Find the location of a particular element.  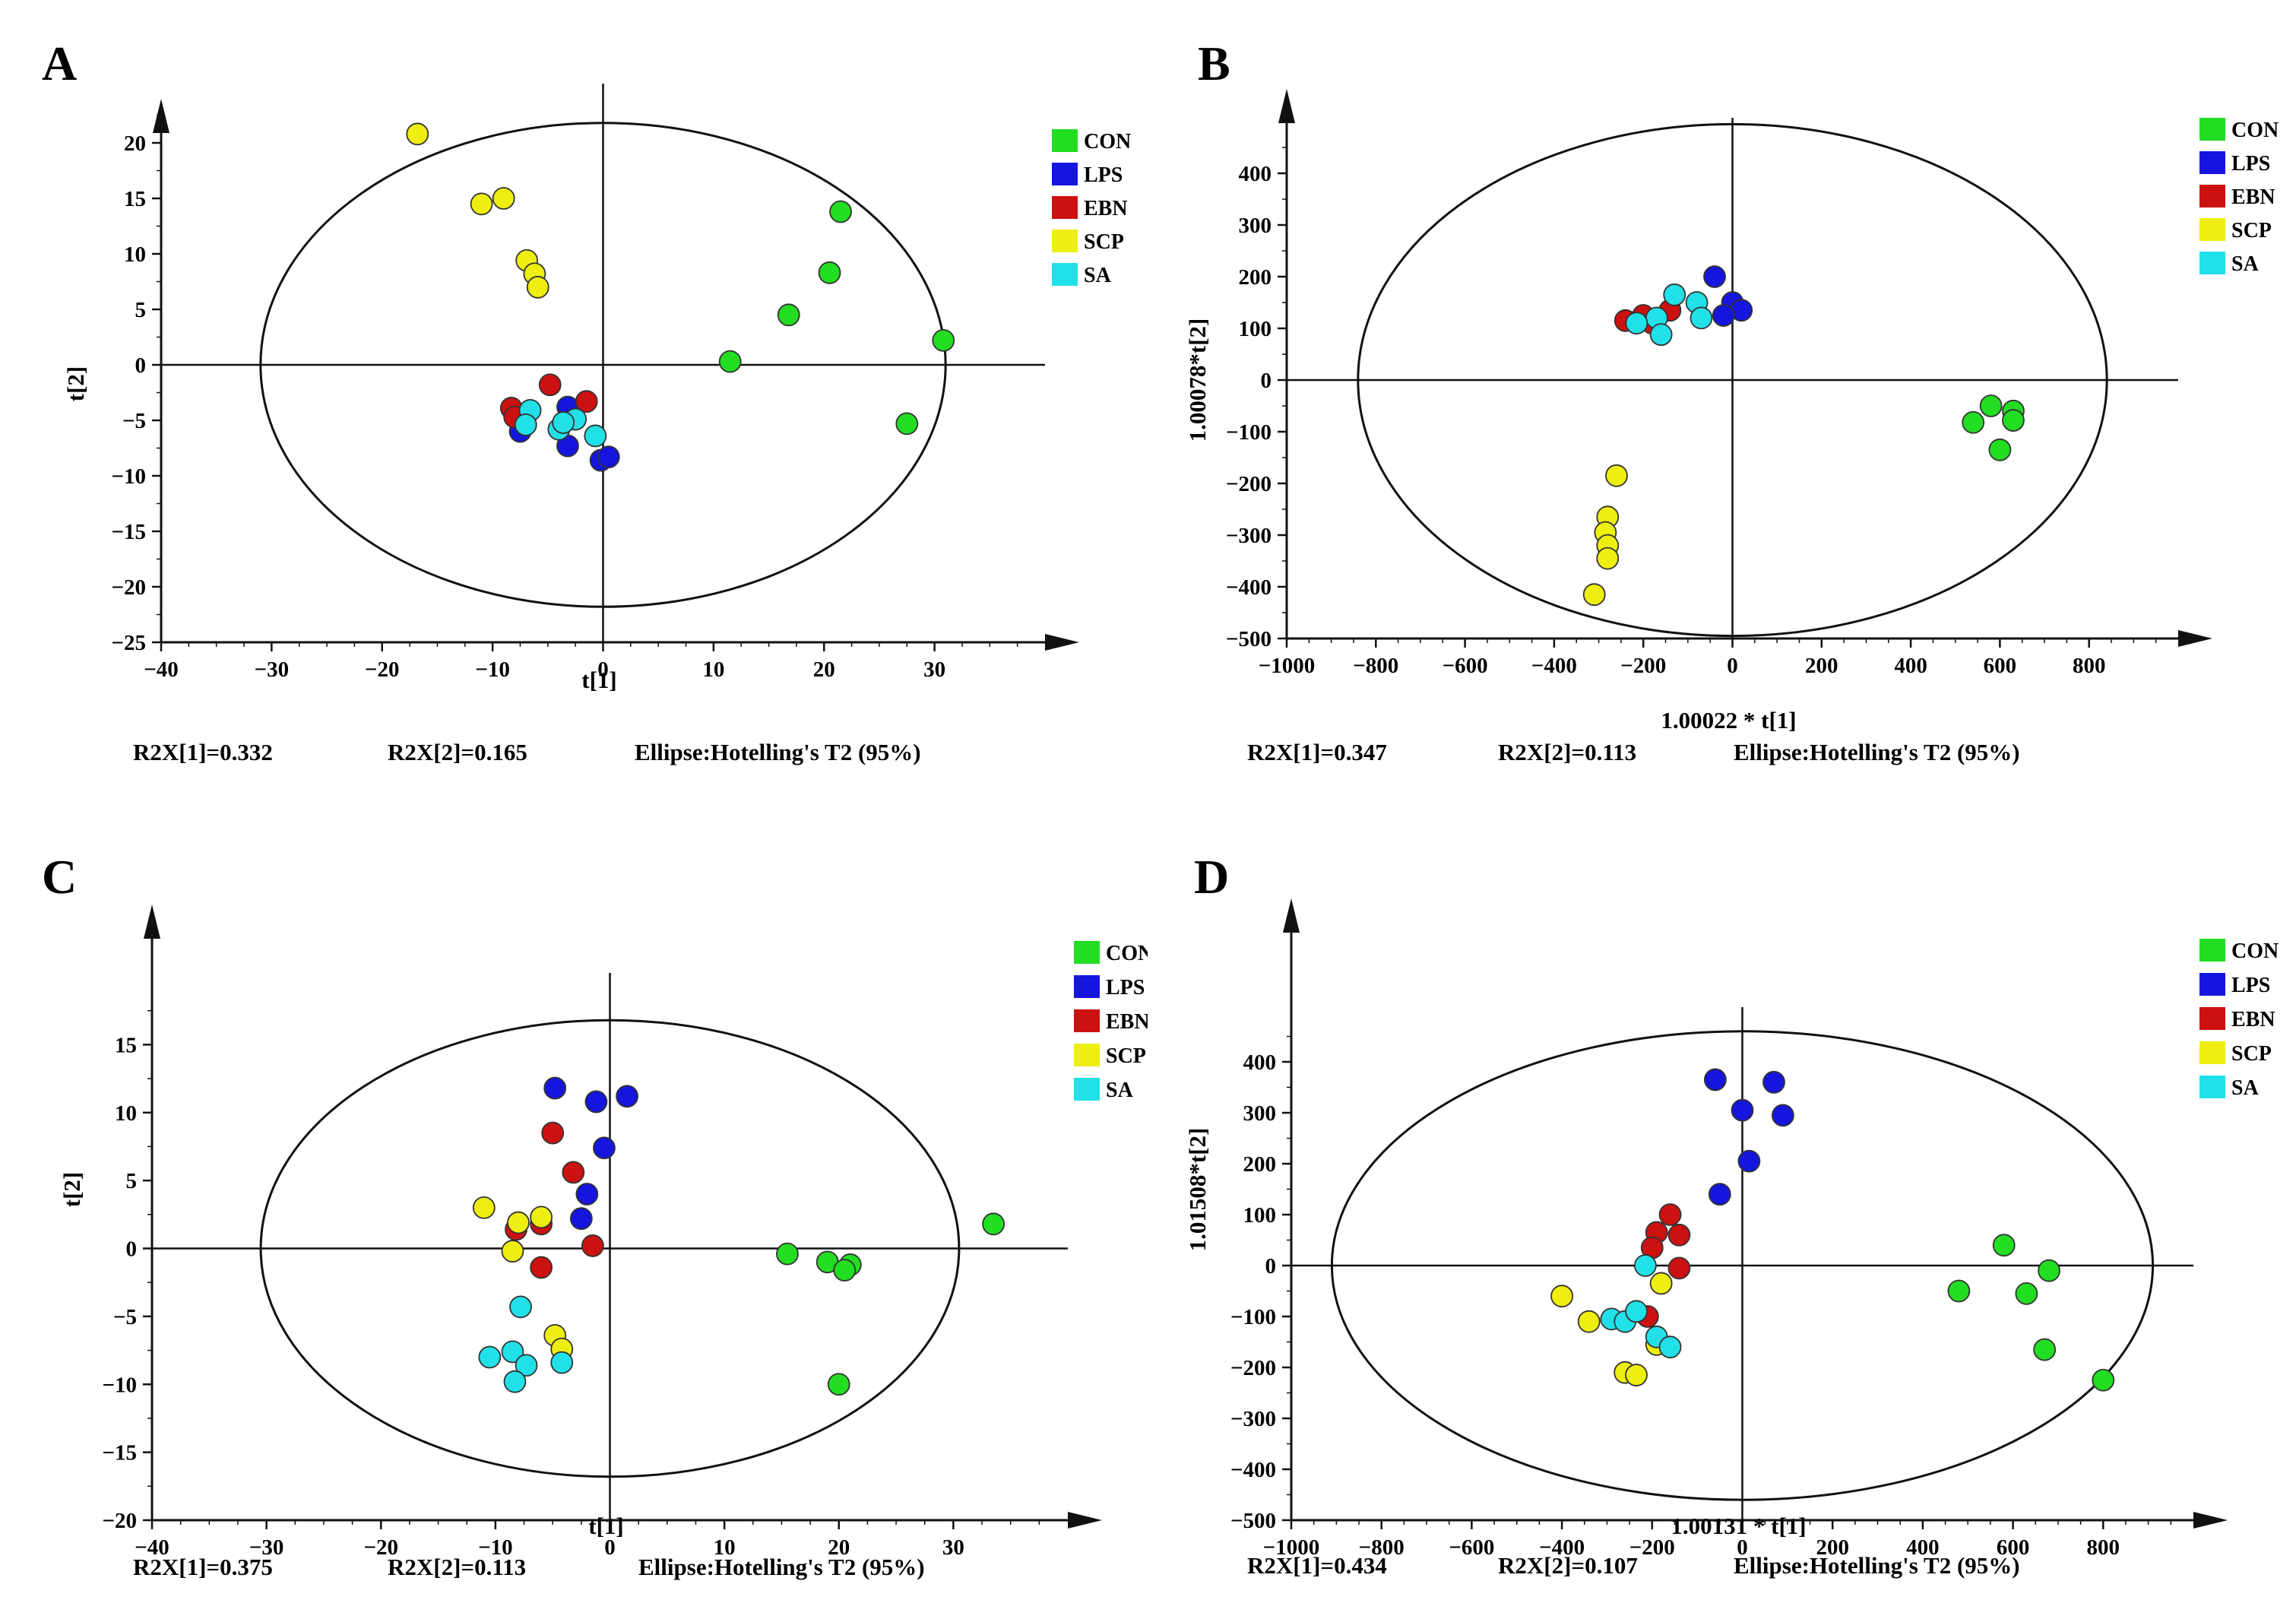

x-tick-label: 600 is located at coordinates (2014, 1547).